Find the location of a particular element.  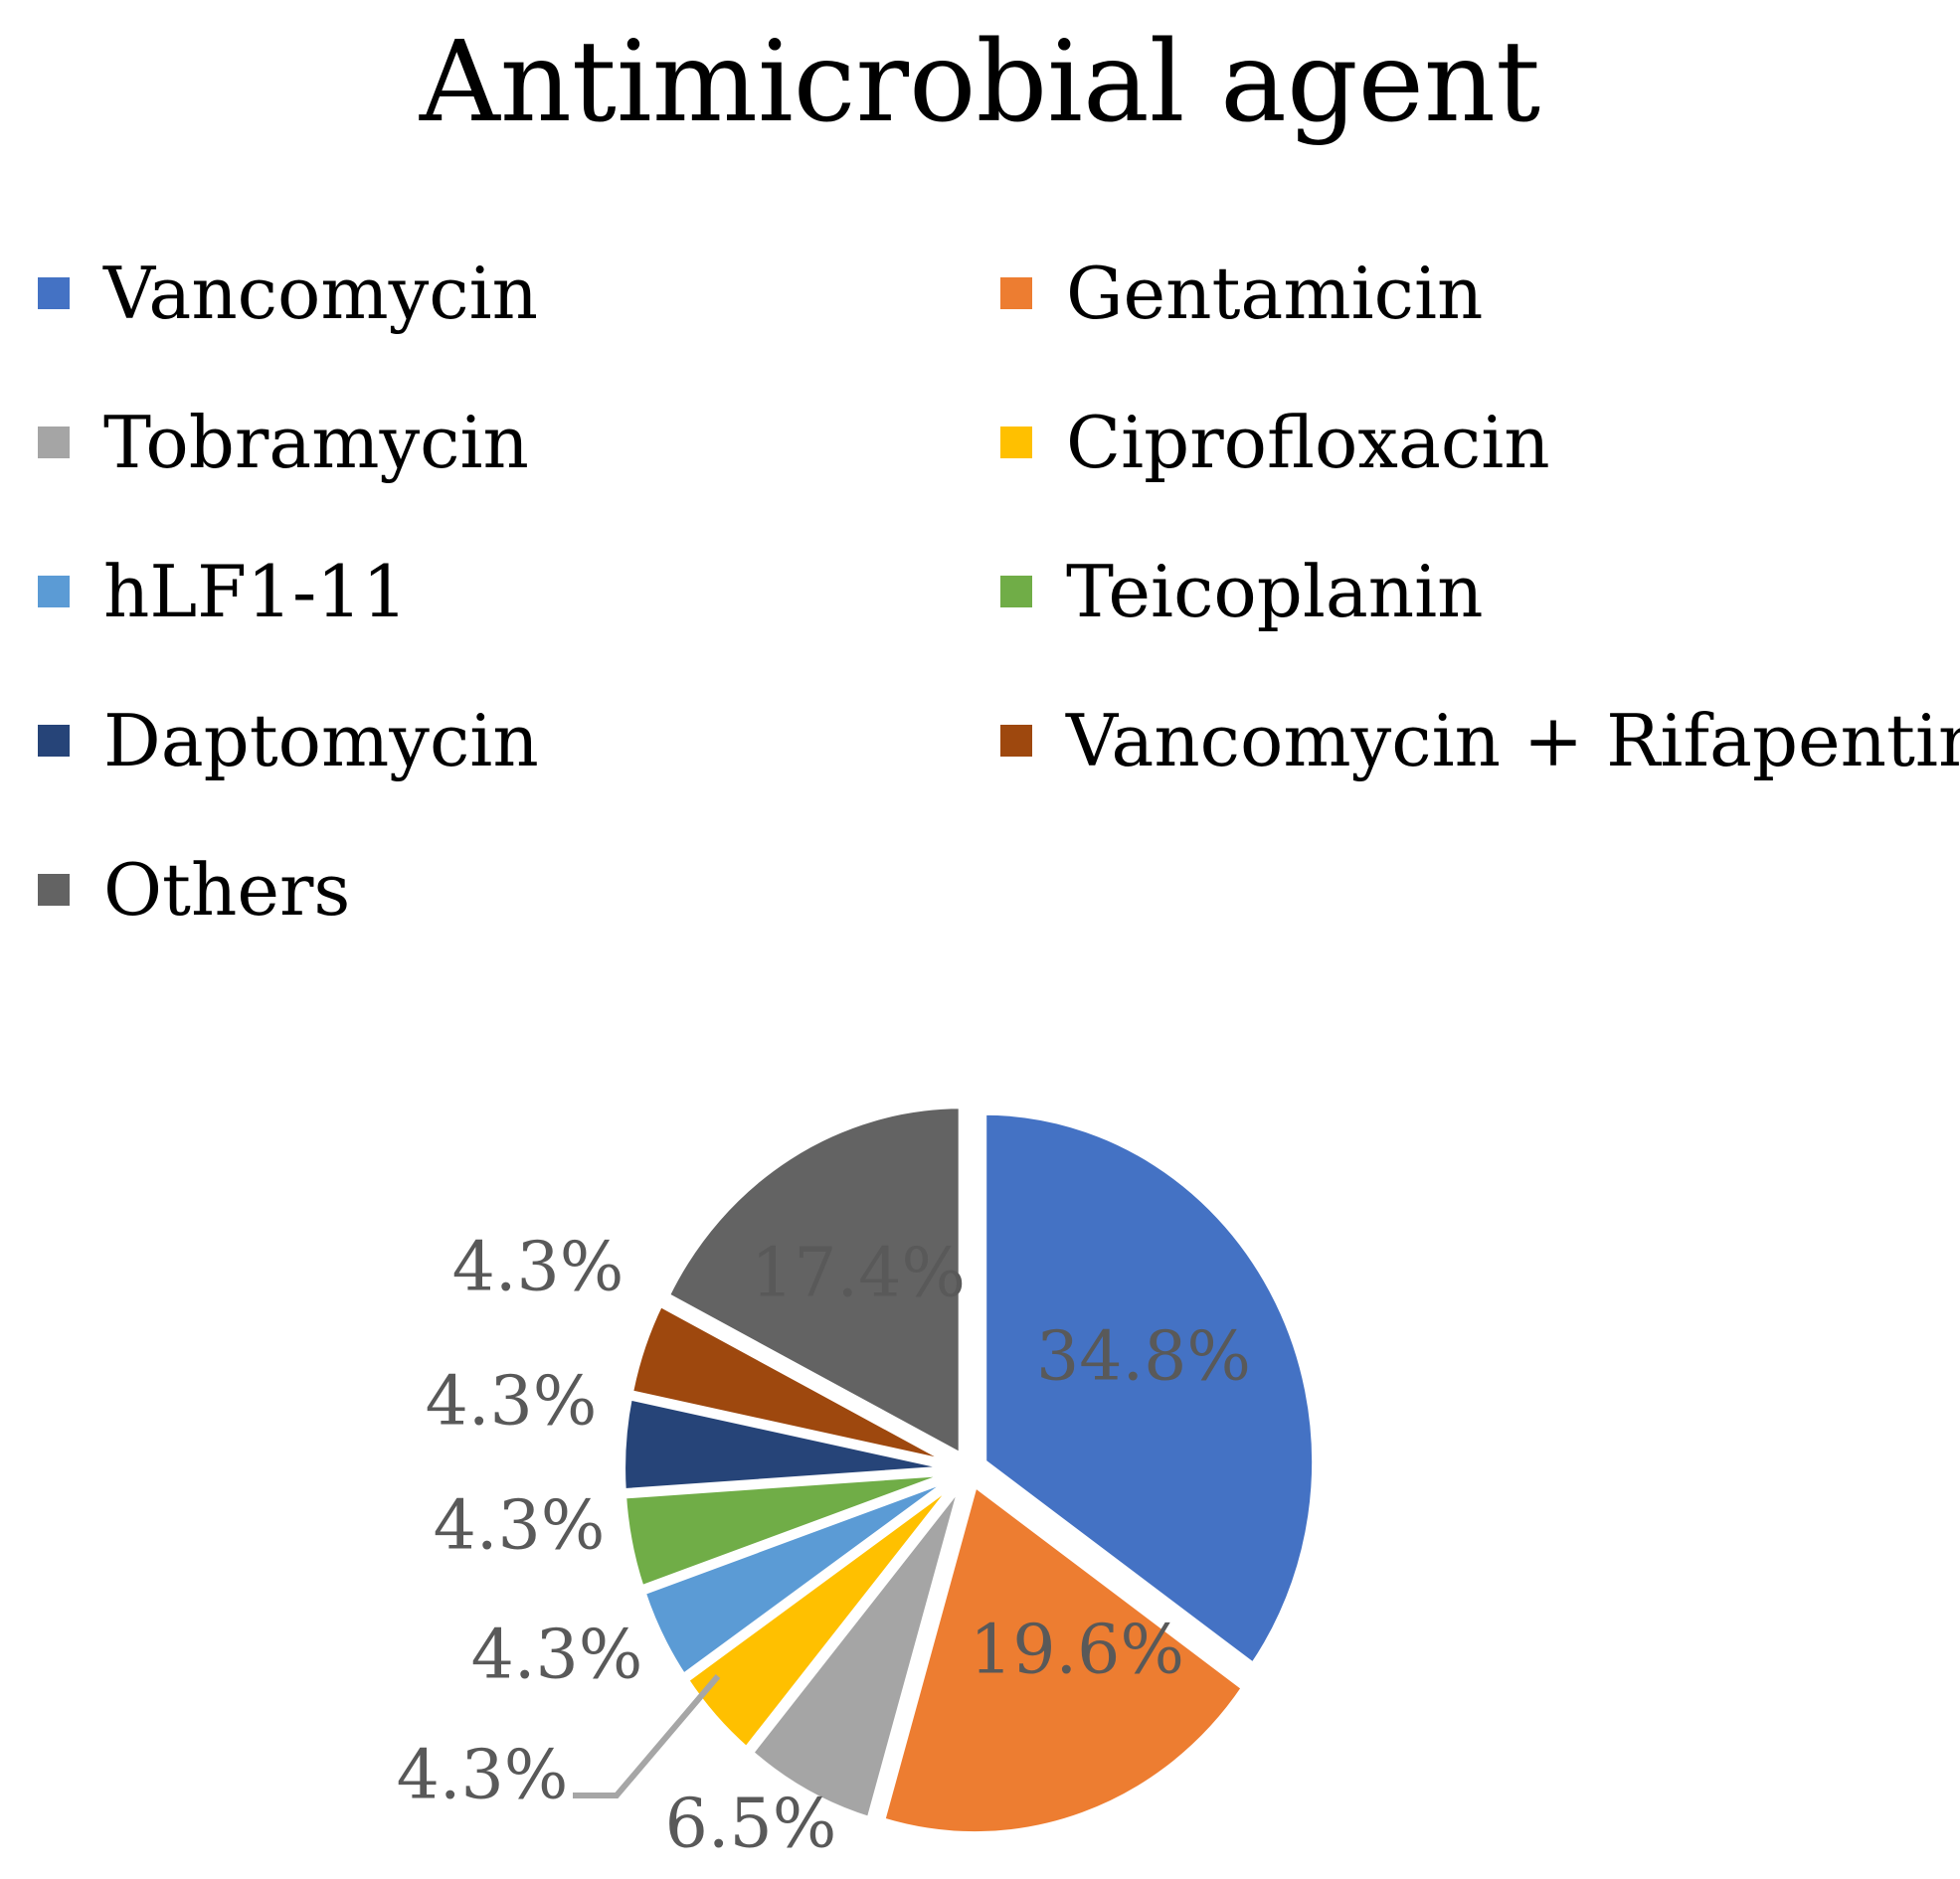

legend-swatch-daptomycin is located at coordinates (54, 741).